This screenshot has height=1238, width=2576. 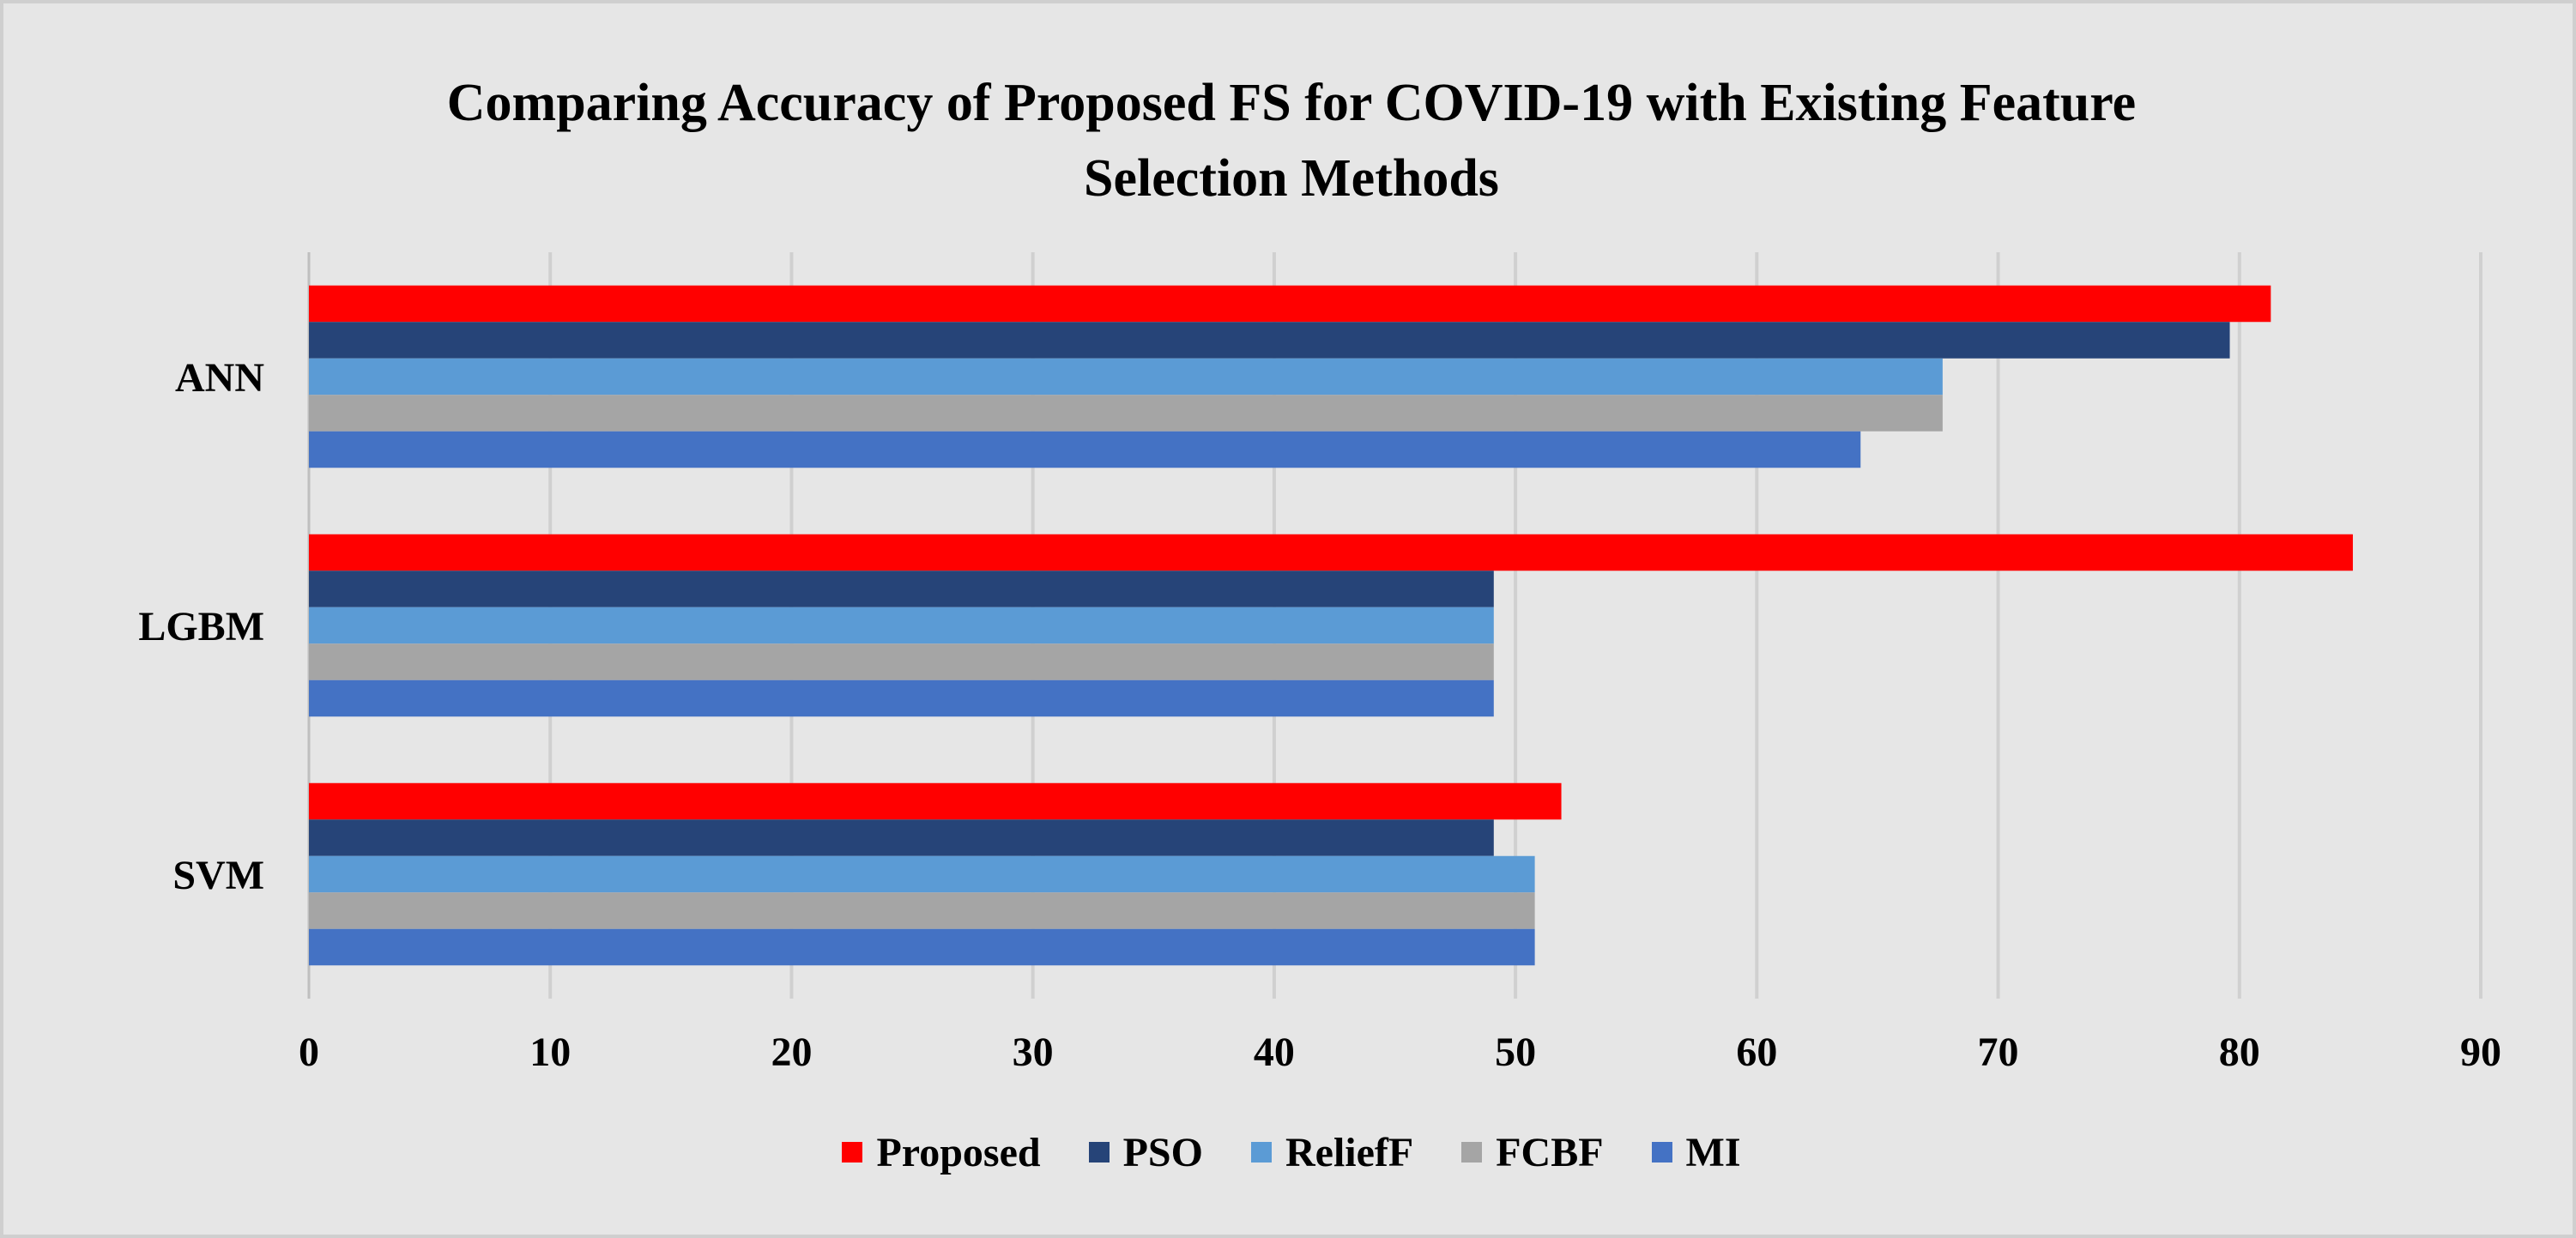 I want to click on legend-item-mi: MI, so click(x=1696, y=1152).